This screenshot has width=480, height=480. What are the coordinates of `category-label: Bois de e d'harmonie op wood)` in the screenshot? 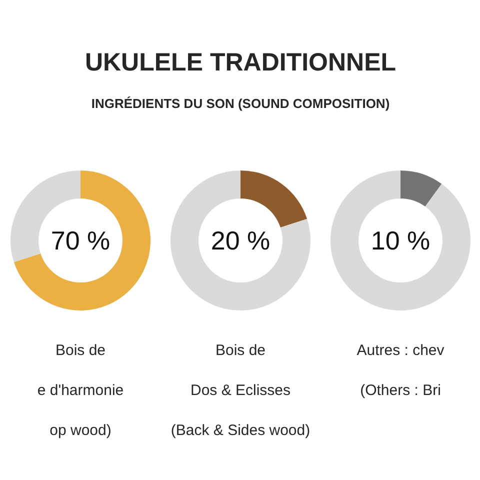 It's located at (80, 390).